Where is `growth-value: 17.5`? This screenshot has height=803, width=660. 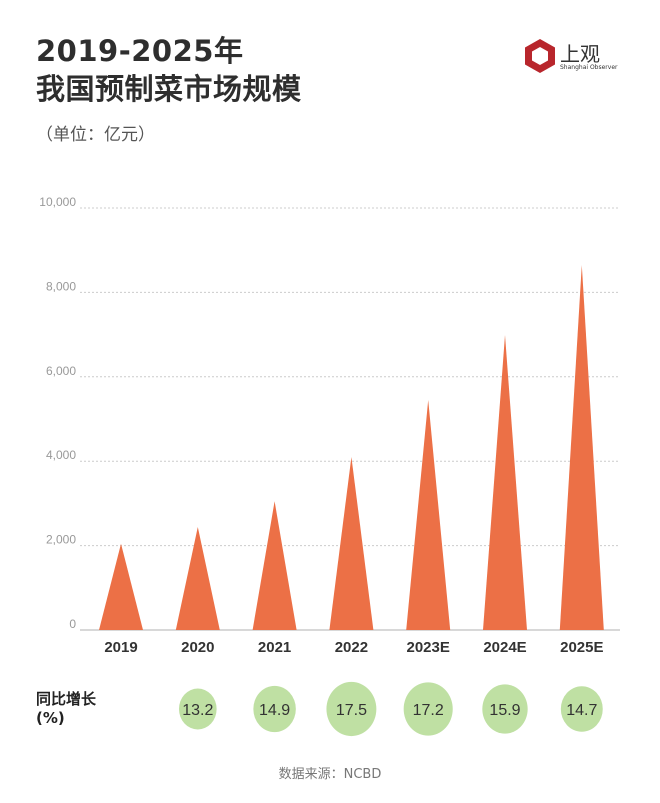
growth-value: 17.5 is located at coordinates (351, 710).